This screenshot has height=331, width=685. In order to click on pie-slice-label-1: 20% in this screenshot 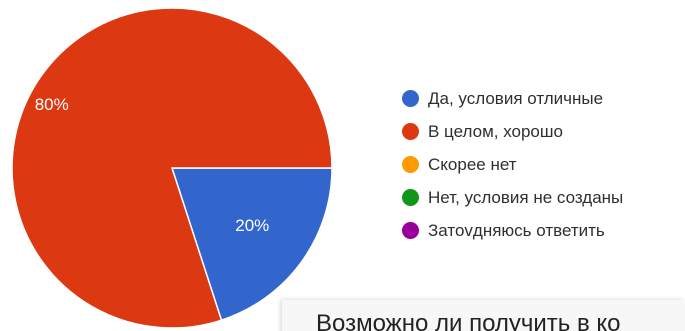, I will do `click(252, 225)`.